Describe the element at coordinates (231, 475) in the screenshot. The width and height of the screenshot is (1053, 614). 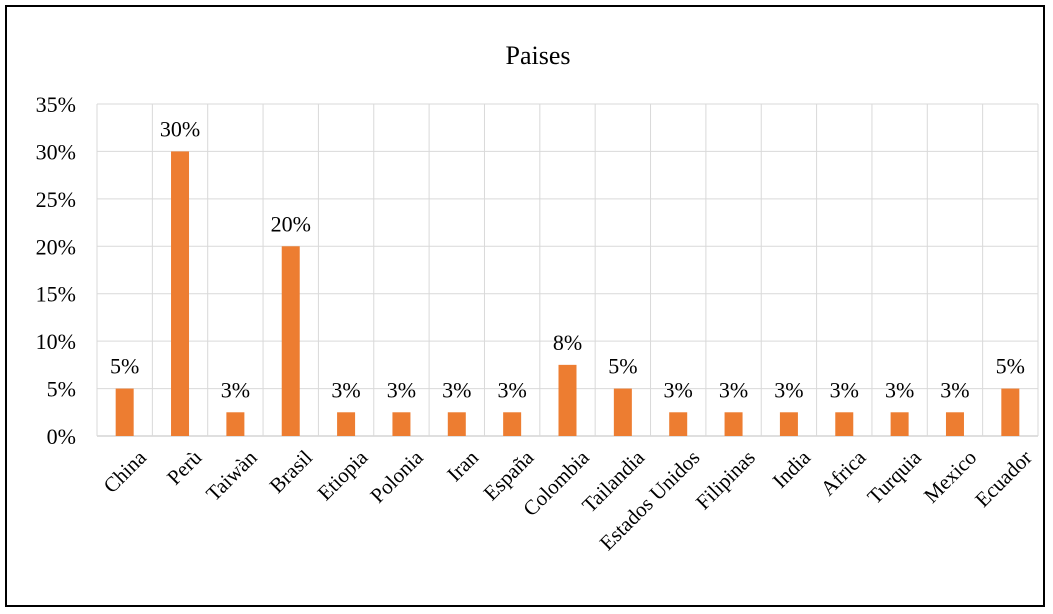
I see `x-tick-label: Taiwàn` at that location.